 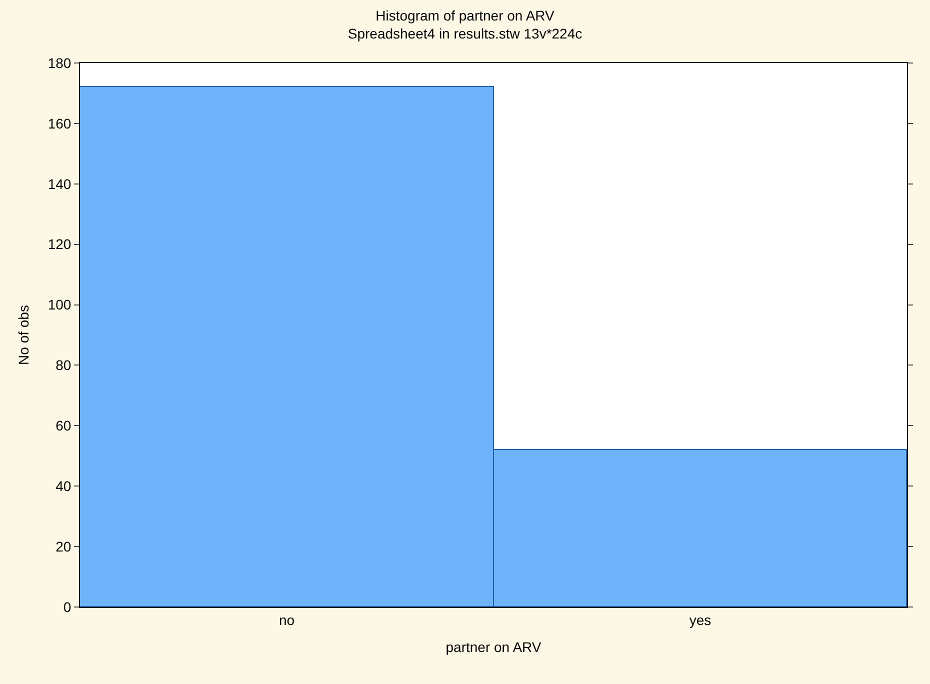 What do you see at coordinates (494, 647) in the screenshot?
I see `x-axis-title: partner on ARV` at bounding box center [494, 647].